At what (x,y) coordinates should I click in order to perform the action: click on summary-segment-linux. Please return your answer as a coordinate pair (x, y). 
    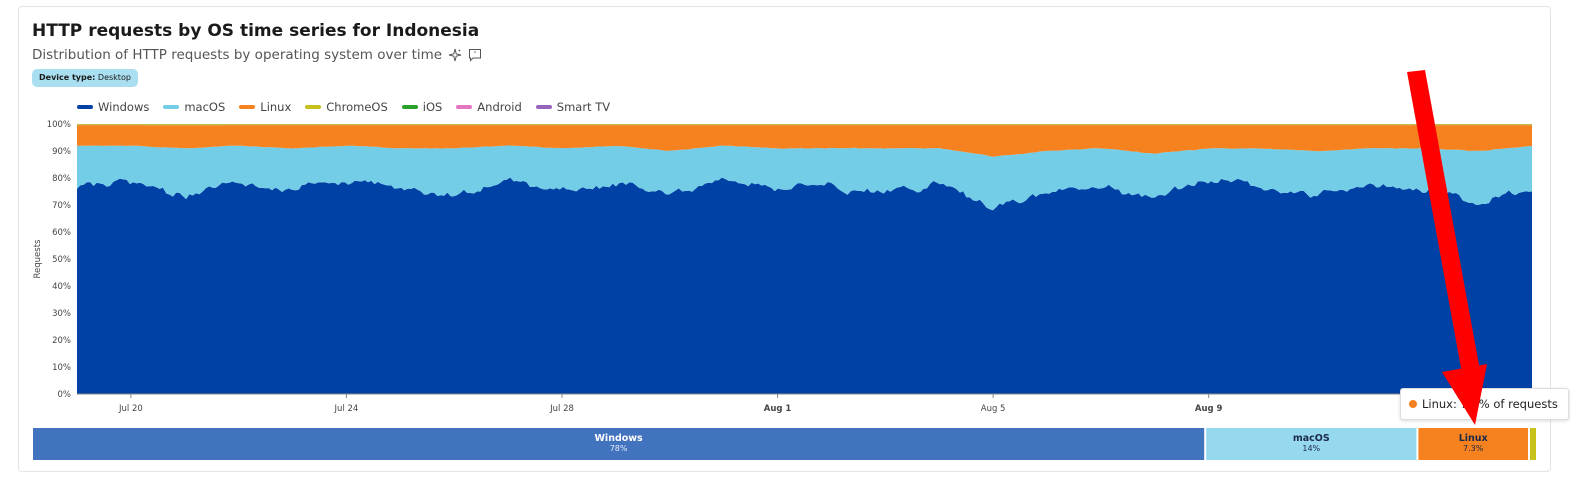
    Looking at the image, I should click on (1473, 444).